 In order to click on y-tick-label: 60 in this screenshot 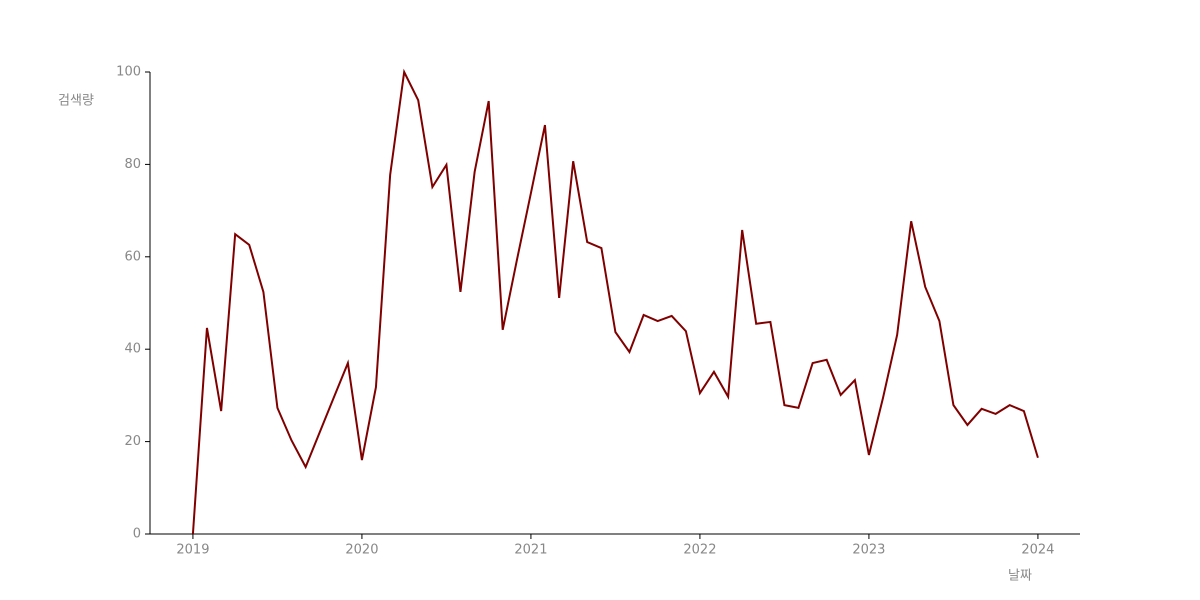, I will do `click(132, 256)`.